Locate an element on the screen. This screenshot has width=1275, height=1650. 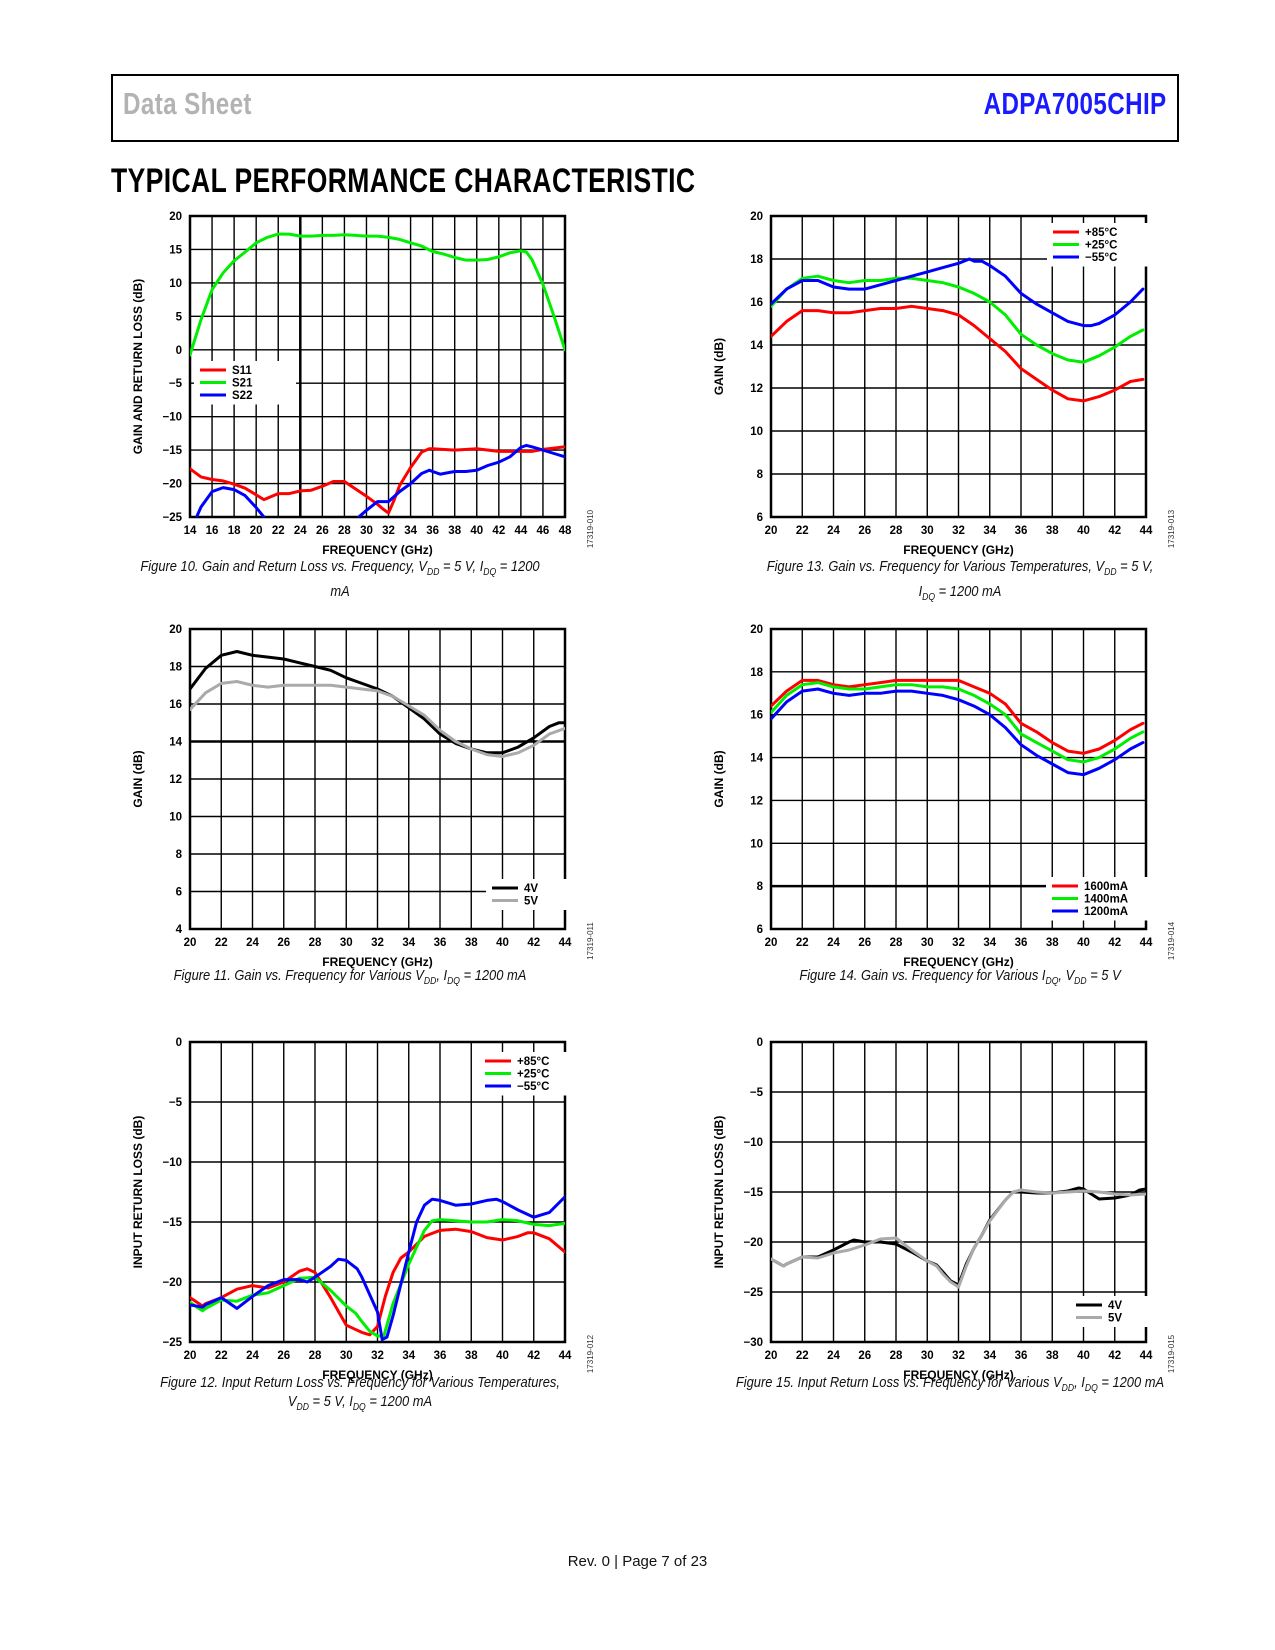
figure-id: 17319-015 is located at coordinates (1171, 1353).